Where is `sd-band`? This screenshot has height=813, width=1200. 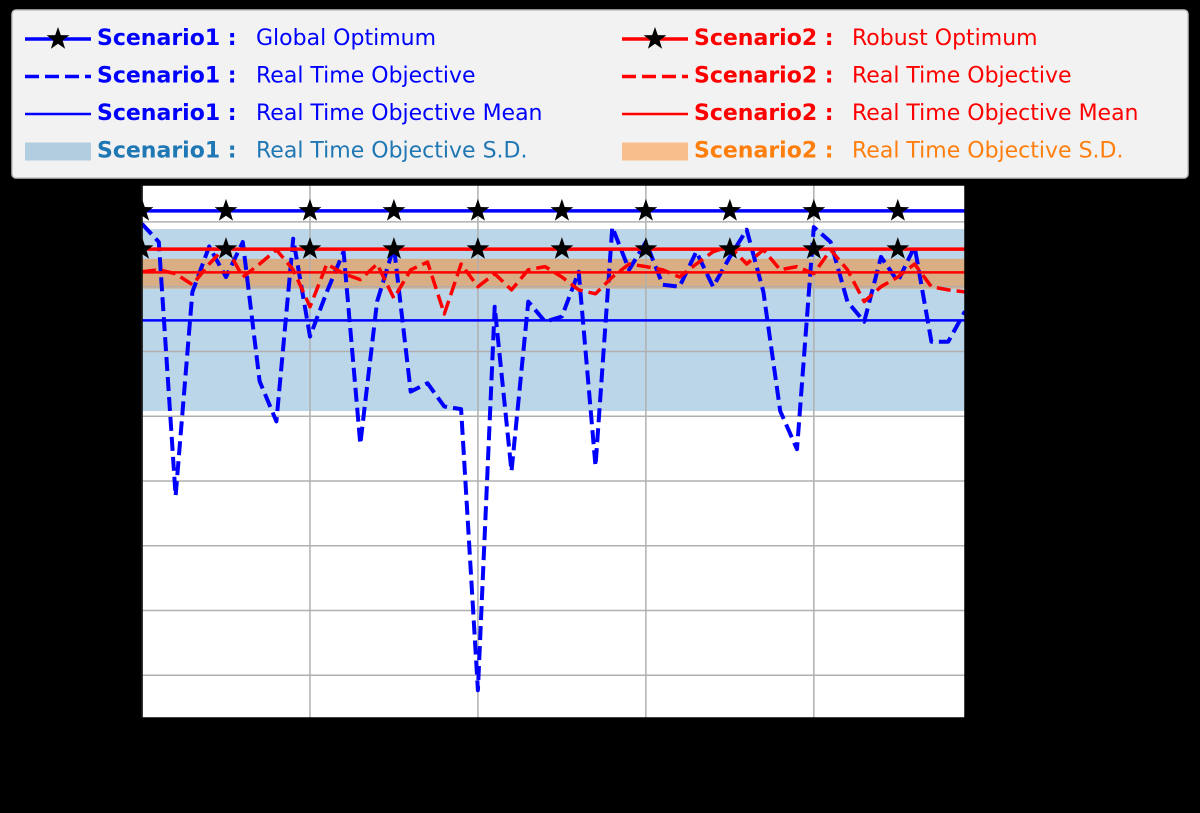
sd-band is located at coordinates (553, 273).